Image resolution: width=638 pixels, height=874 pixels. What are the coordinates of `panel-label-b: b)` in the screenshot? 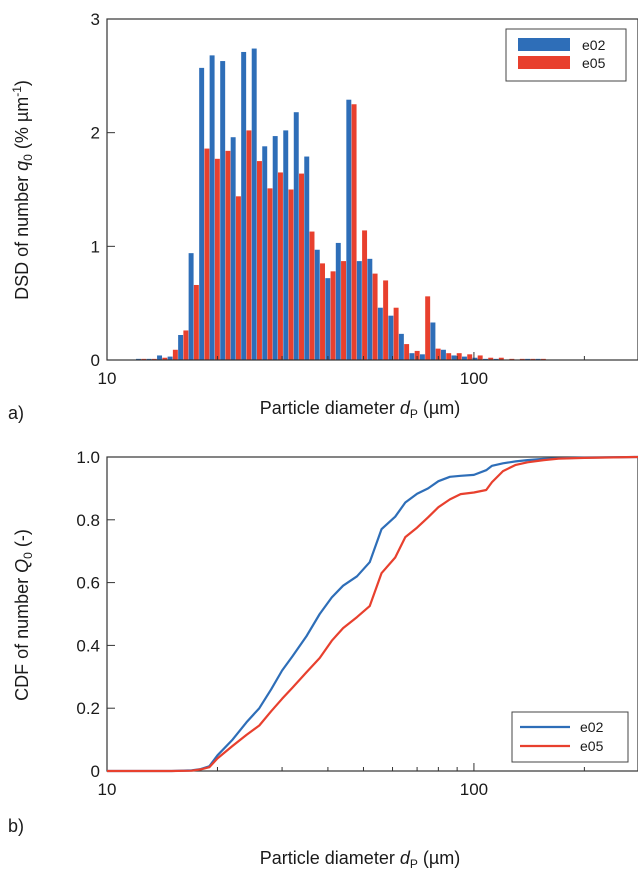 It's located at (16, 826).